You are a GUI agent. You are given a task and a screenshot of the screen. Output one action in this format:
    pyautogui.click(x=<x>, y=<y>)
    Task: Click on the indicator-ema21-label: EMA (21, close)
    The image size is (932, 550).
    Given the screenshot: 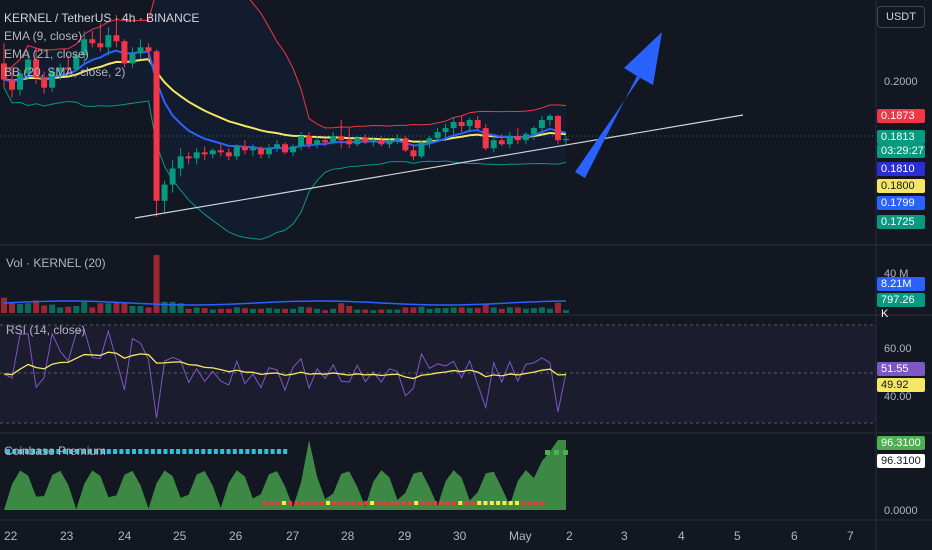 What is the action you would take?
    pyautogui.click(x=46, y=54)
    